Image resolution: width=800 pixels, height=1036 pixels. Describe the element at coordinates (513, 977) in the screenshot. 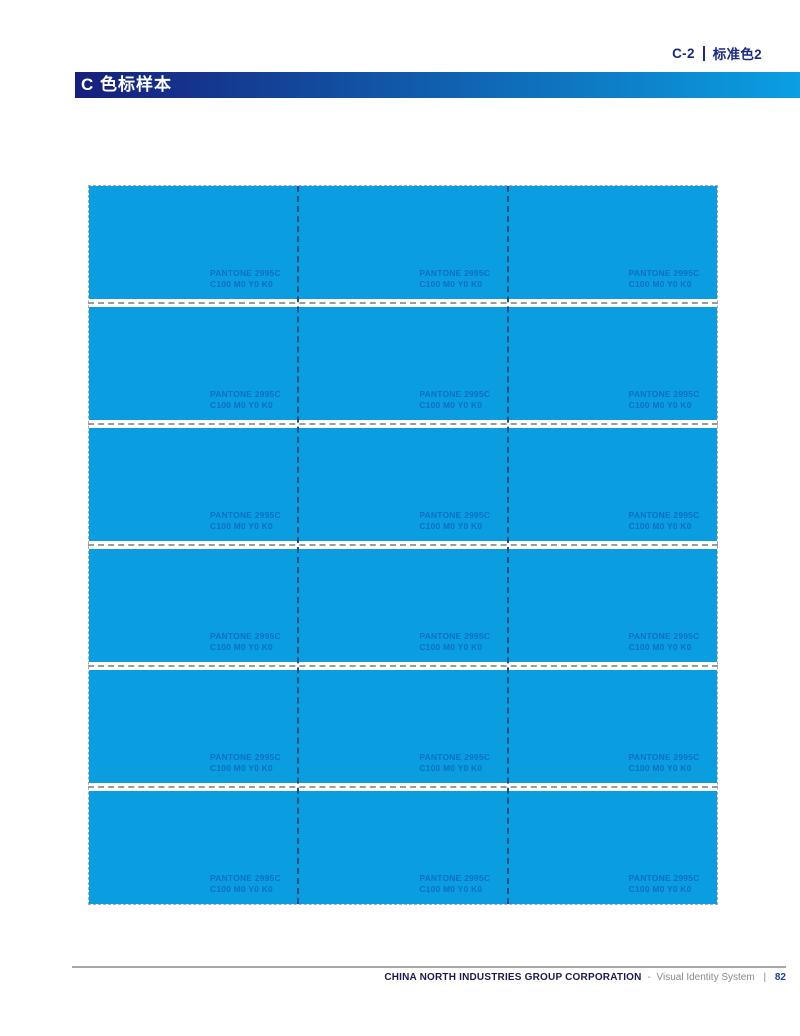

I see `company-name: CHINA NORTH INDUSTRIES GROUP CORPORATION` at that location.